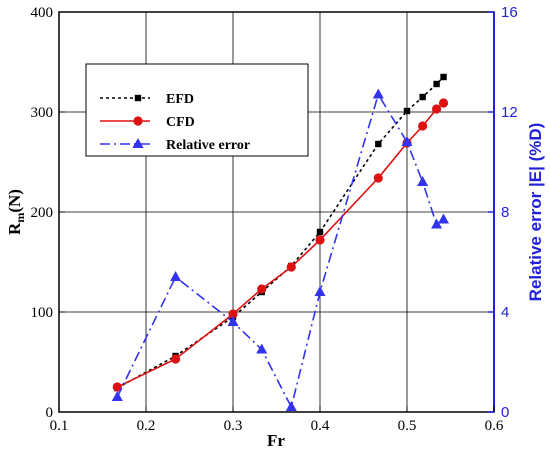 This screenshot has height=453, width=550. What do you see at coordinates (180, 99) in the screenshot?
I see `legend-label: EFD` at bounding box center [180, 99].